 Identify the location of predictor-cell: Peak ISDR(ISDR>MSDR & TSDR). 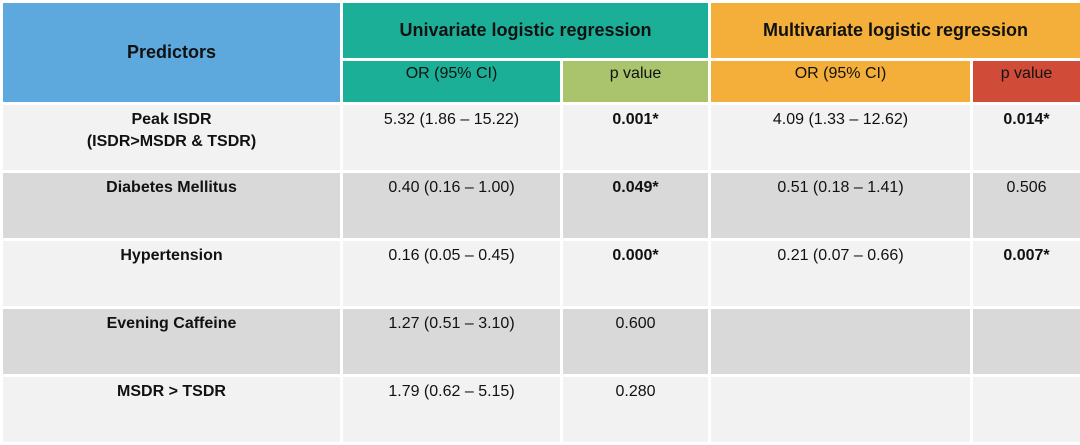
(172, 138).